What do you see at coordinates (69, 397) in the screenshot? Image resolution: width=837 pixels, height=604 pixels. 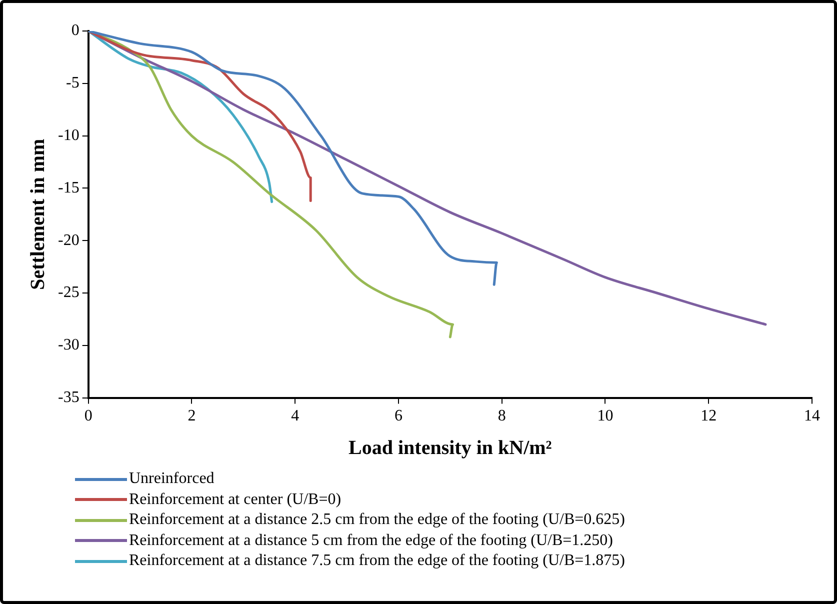 I see `y-tick-label: -35` at bounding box center [69, 397].